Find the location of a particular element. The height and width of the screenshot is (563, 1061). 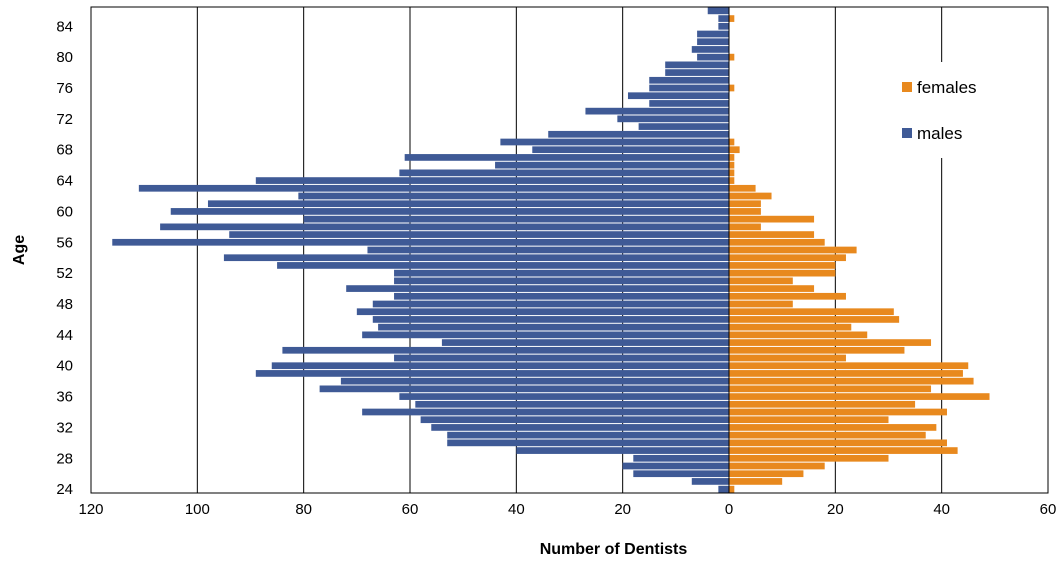

legend-swatch-females is located at coordinates (907, 87).